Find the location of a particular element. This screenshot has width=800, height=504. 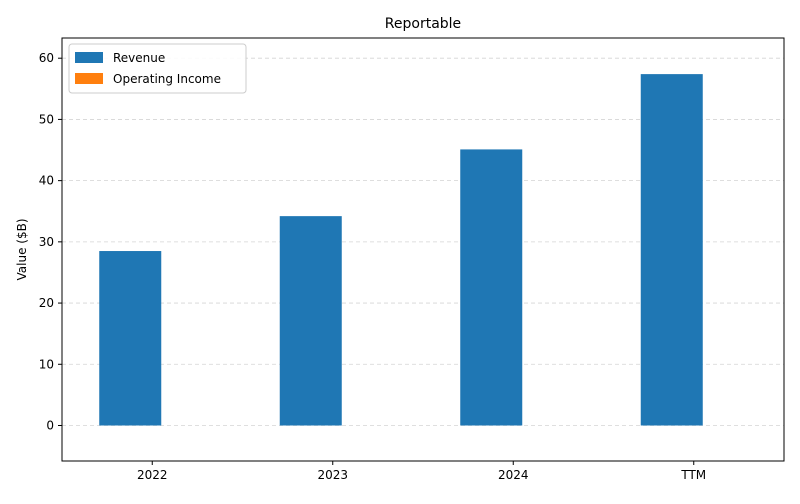

legend-label: Revenue is located at coordinates (139, 58).